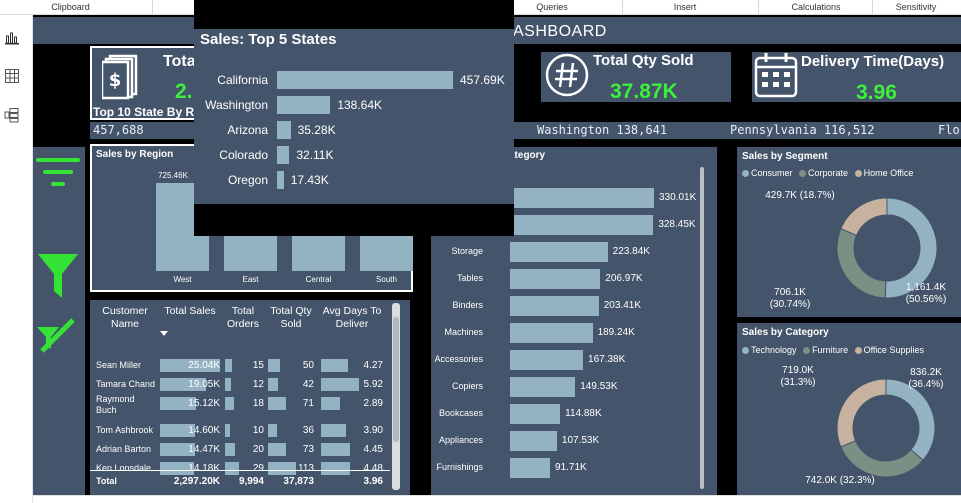 The height and width of the screenshot is (503, 961). What do you see at coordinates (243, 155) in the screenshot?
I see `tooltip-state-label: Colorado` at bounding box center [243, 155].